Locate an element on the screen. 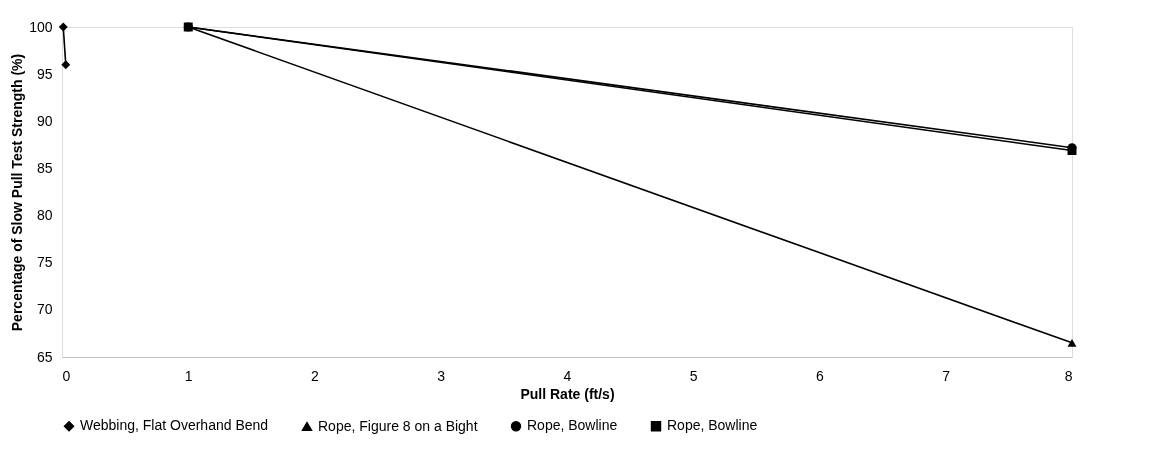  x-tick-label: 4 is located at coordinates (567, 375).